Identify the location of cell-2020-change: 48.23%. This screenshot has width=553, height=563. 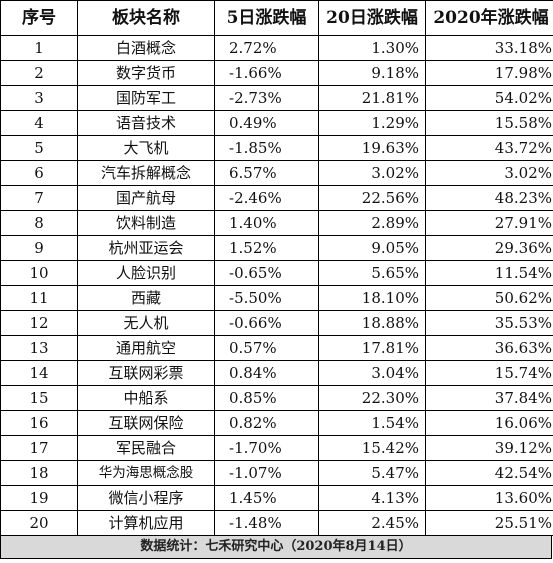
(489, 198).